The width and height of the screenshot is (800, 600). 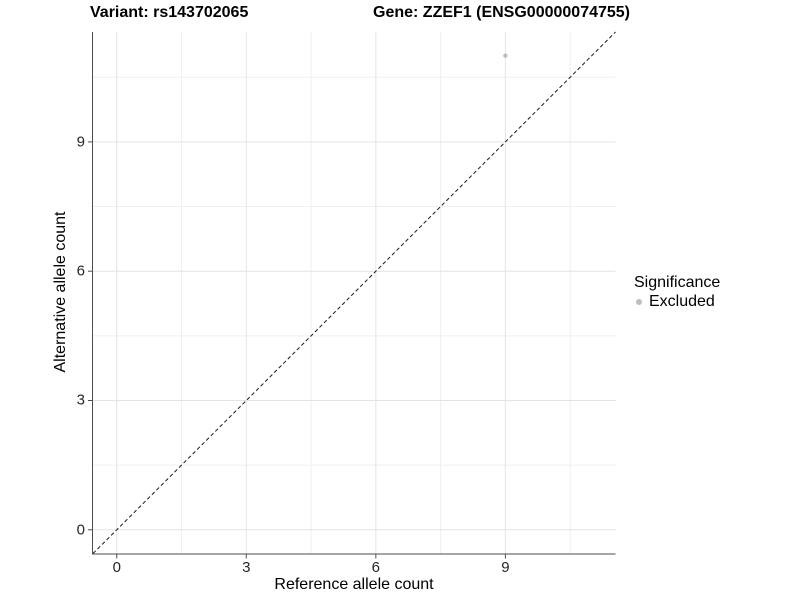 I want to click on y-tick-label: 3, so click(x=80, y=400).